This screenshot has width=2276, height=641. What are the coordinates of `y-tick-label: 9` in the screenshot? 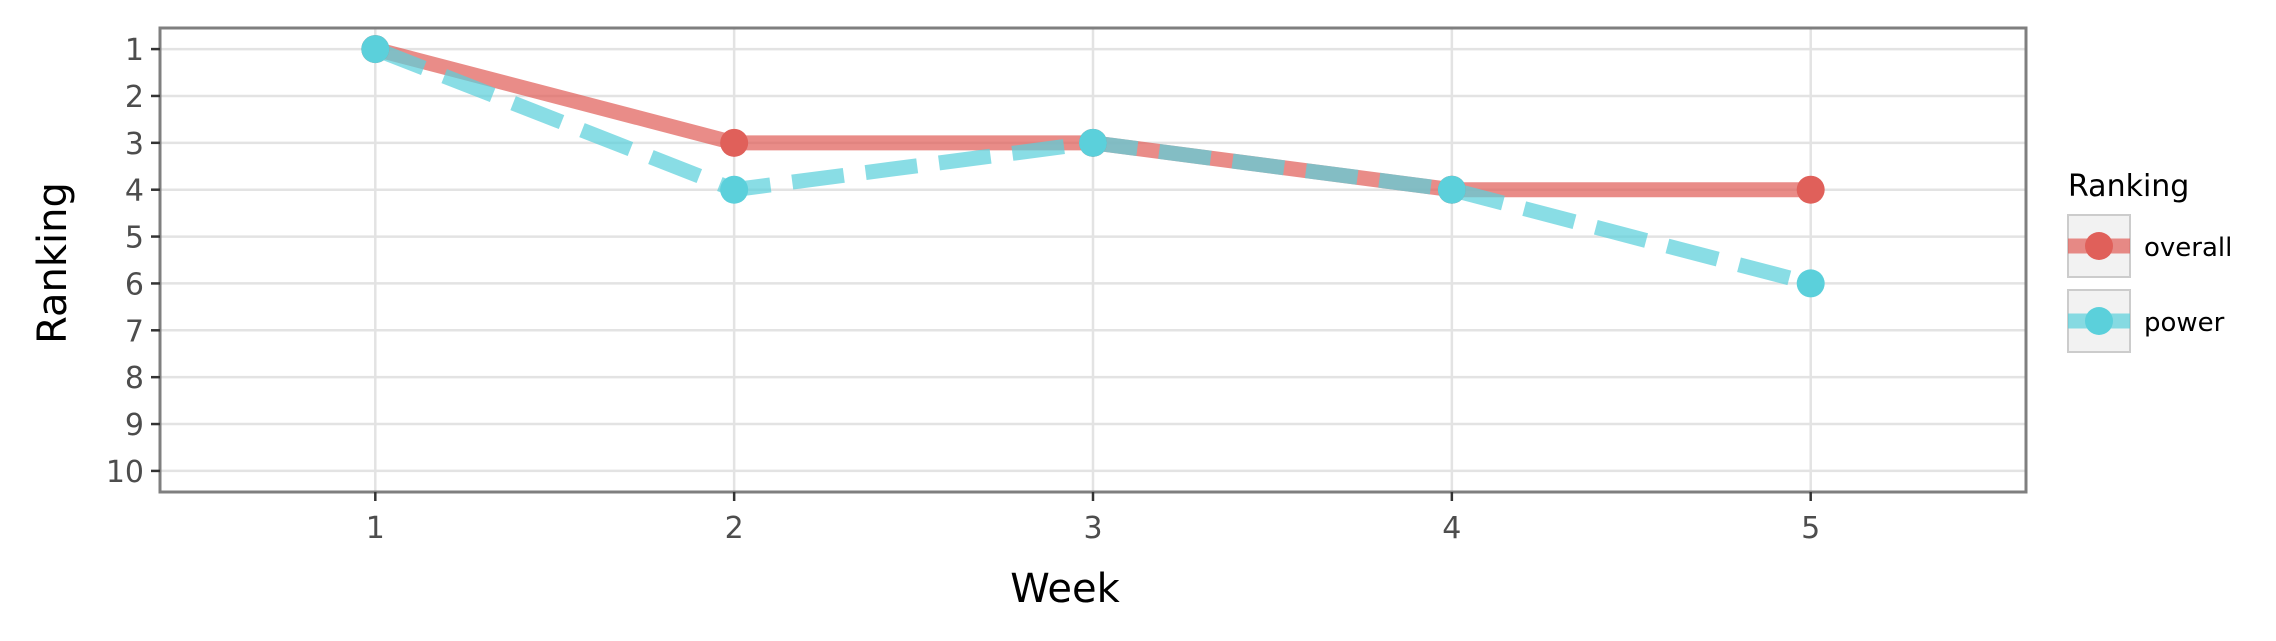 It's located at (134, 425).